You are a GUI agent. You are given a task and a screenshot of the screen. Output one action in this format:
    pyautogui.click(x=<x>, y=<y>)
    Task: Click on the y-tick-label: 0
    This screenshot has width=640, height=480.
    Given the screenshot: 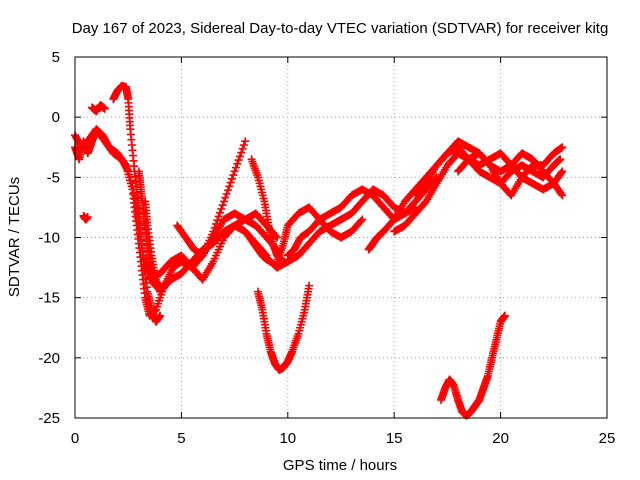 What is the action you would take?
    pyautogui.click(x=56, y=117)
    